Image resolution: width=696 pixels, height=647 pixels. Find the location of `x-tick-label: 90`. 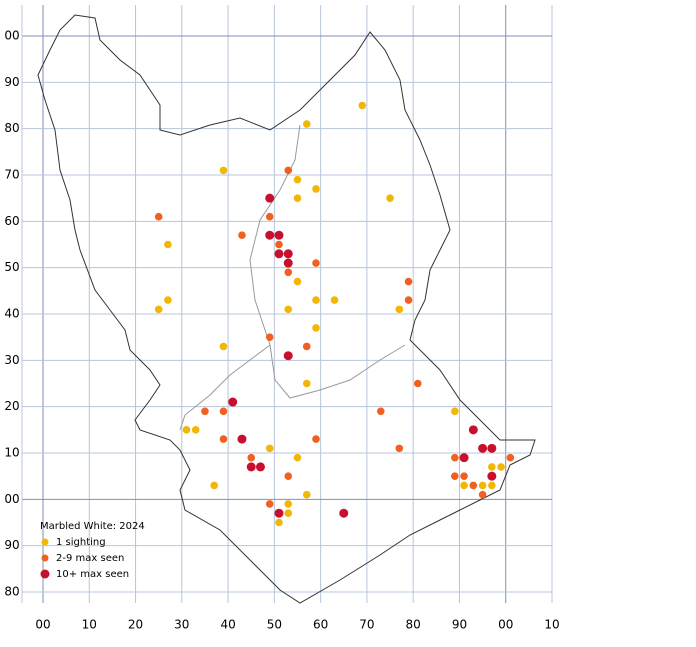

x-tick-label: 90 is located at coordinates (459, 625).